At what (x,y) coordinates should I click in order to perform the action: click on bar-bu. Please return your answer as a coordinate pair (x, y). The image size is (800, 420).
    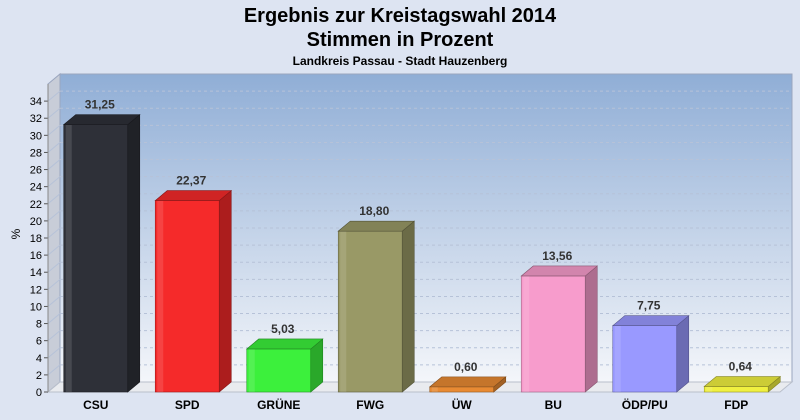
    Looking at the image, I should click on (559, 329).